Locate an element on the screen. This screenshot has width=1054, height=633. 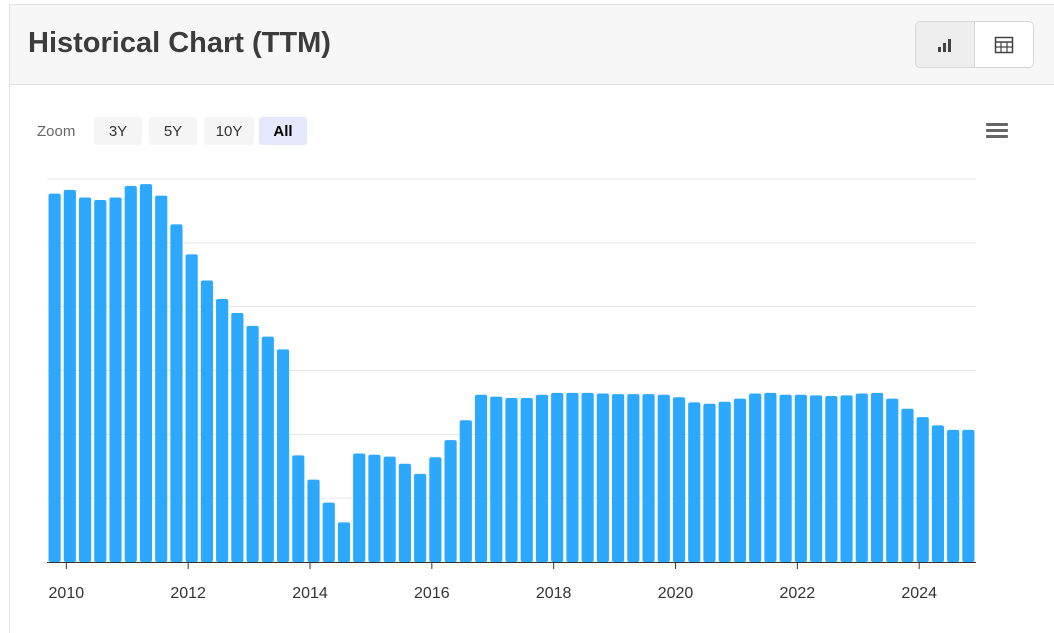
bar-chart-icon is located at coordinates (944, 45).